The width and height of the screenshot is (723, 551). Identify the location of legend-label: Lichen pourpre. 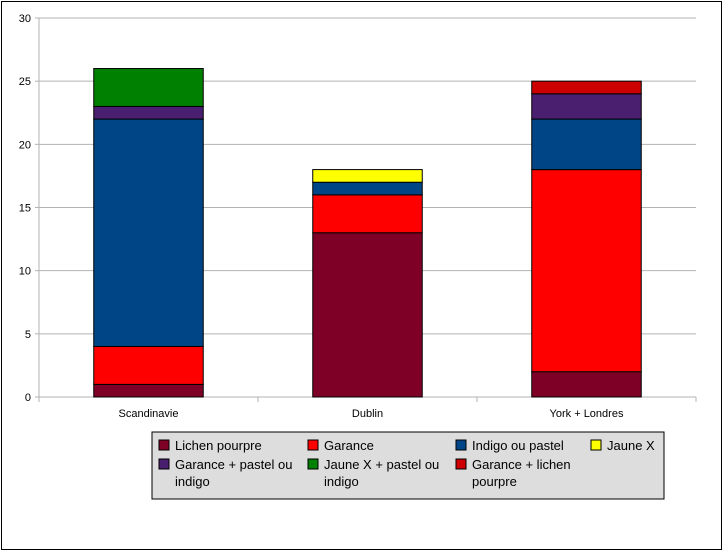
(218, 445).